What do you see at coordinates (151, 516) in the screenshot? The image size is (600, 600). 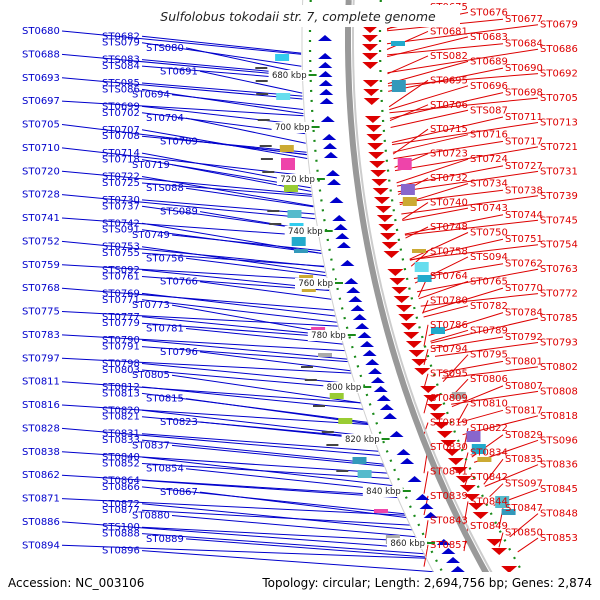 I see `left-gene-label: ST0880` at bounding box center [151, 516].